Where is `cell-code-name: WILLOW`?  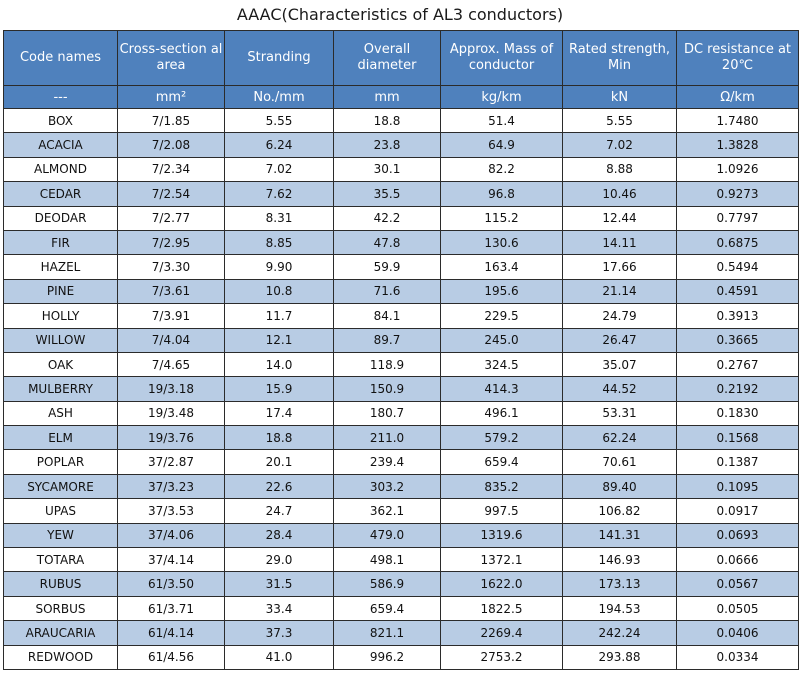
cell-code-name: WILLOW is located at coordinates (60, 340).